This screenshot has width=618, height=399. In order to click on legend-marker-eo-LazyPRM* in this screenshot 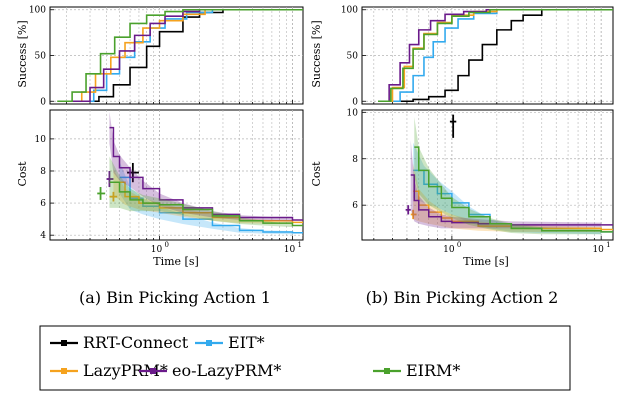, I will do `click(153, 371)`.